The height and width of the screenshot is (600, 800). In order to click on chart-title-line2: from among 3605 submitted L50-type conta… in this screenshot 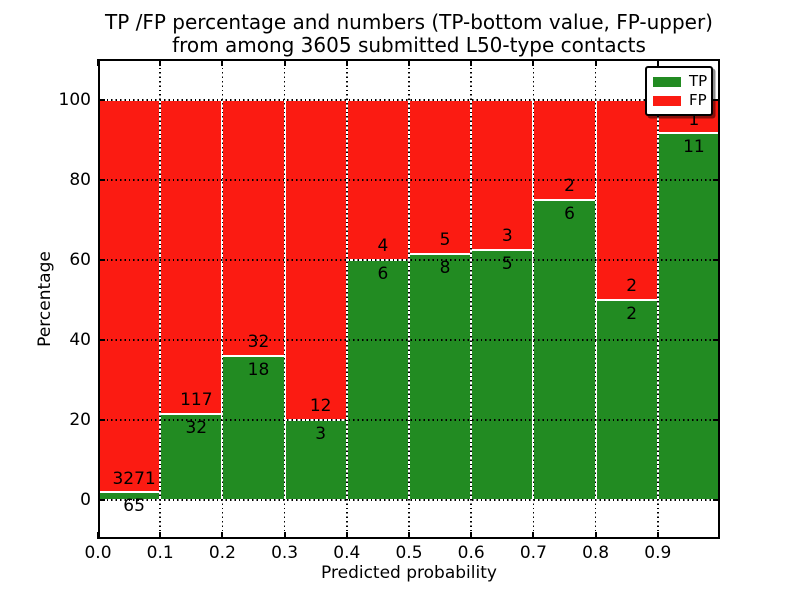, I will do `click(409, 45)`.